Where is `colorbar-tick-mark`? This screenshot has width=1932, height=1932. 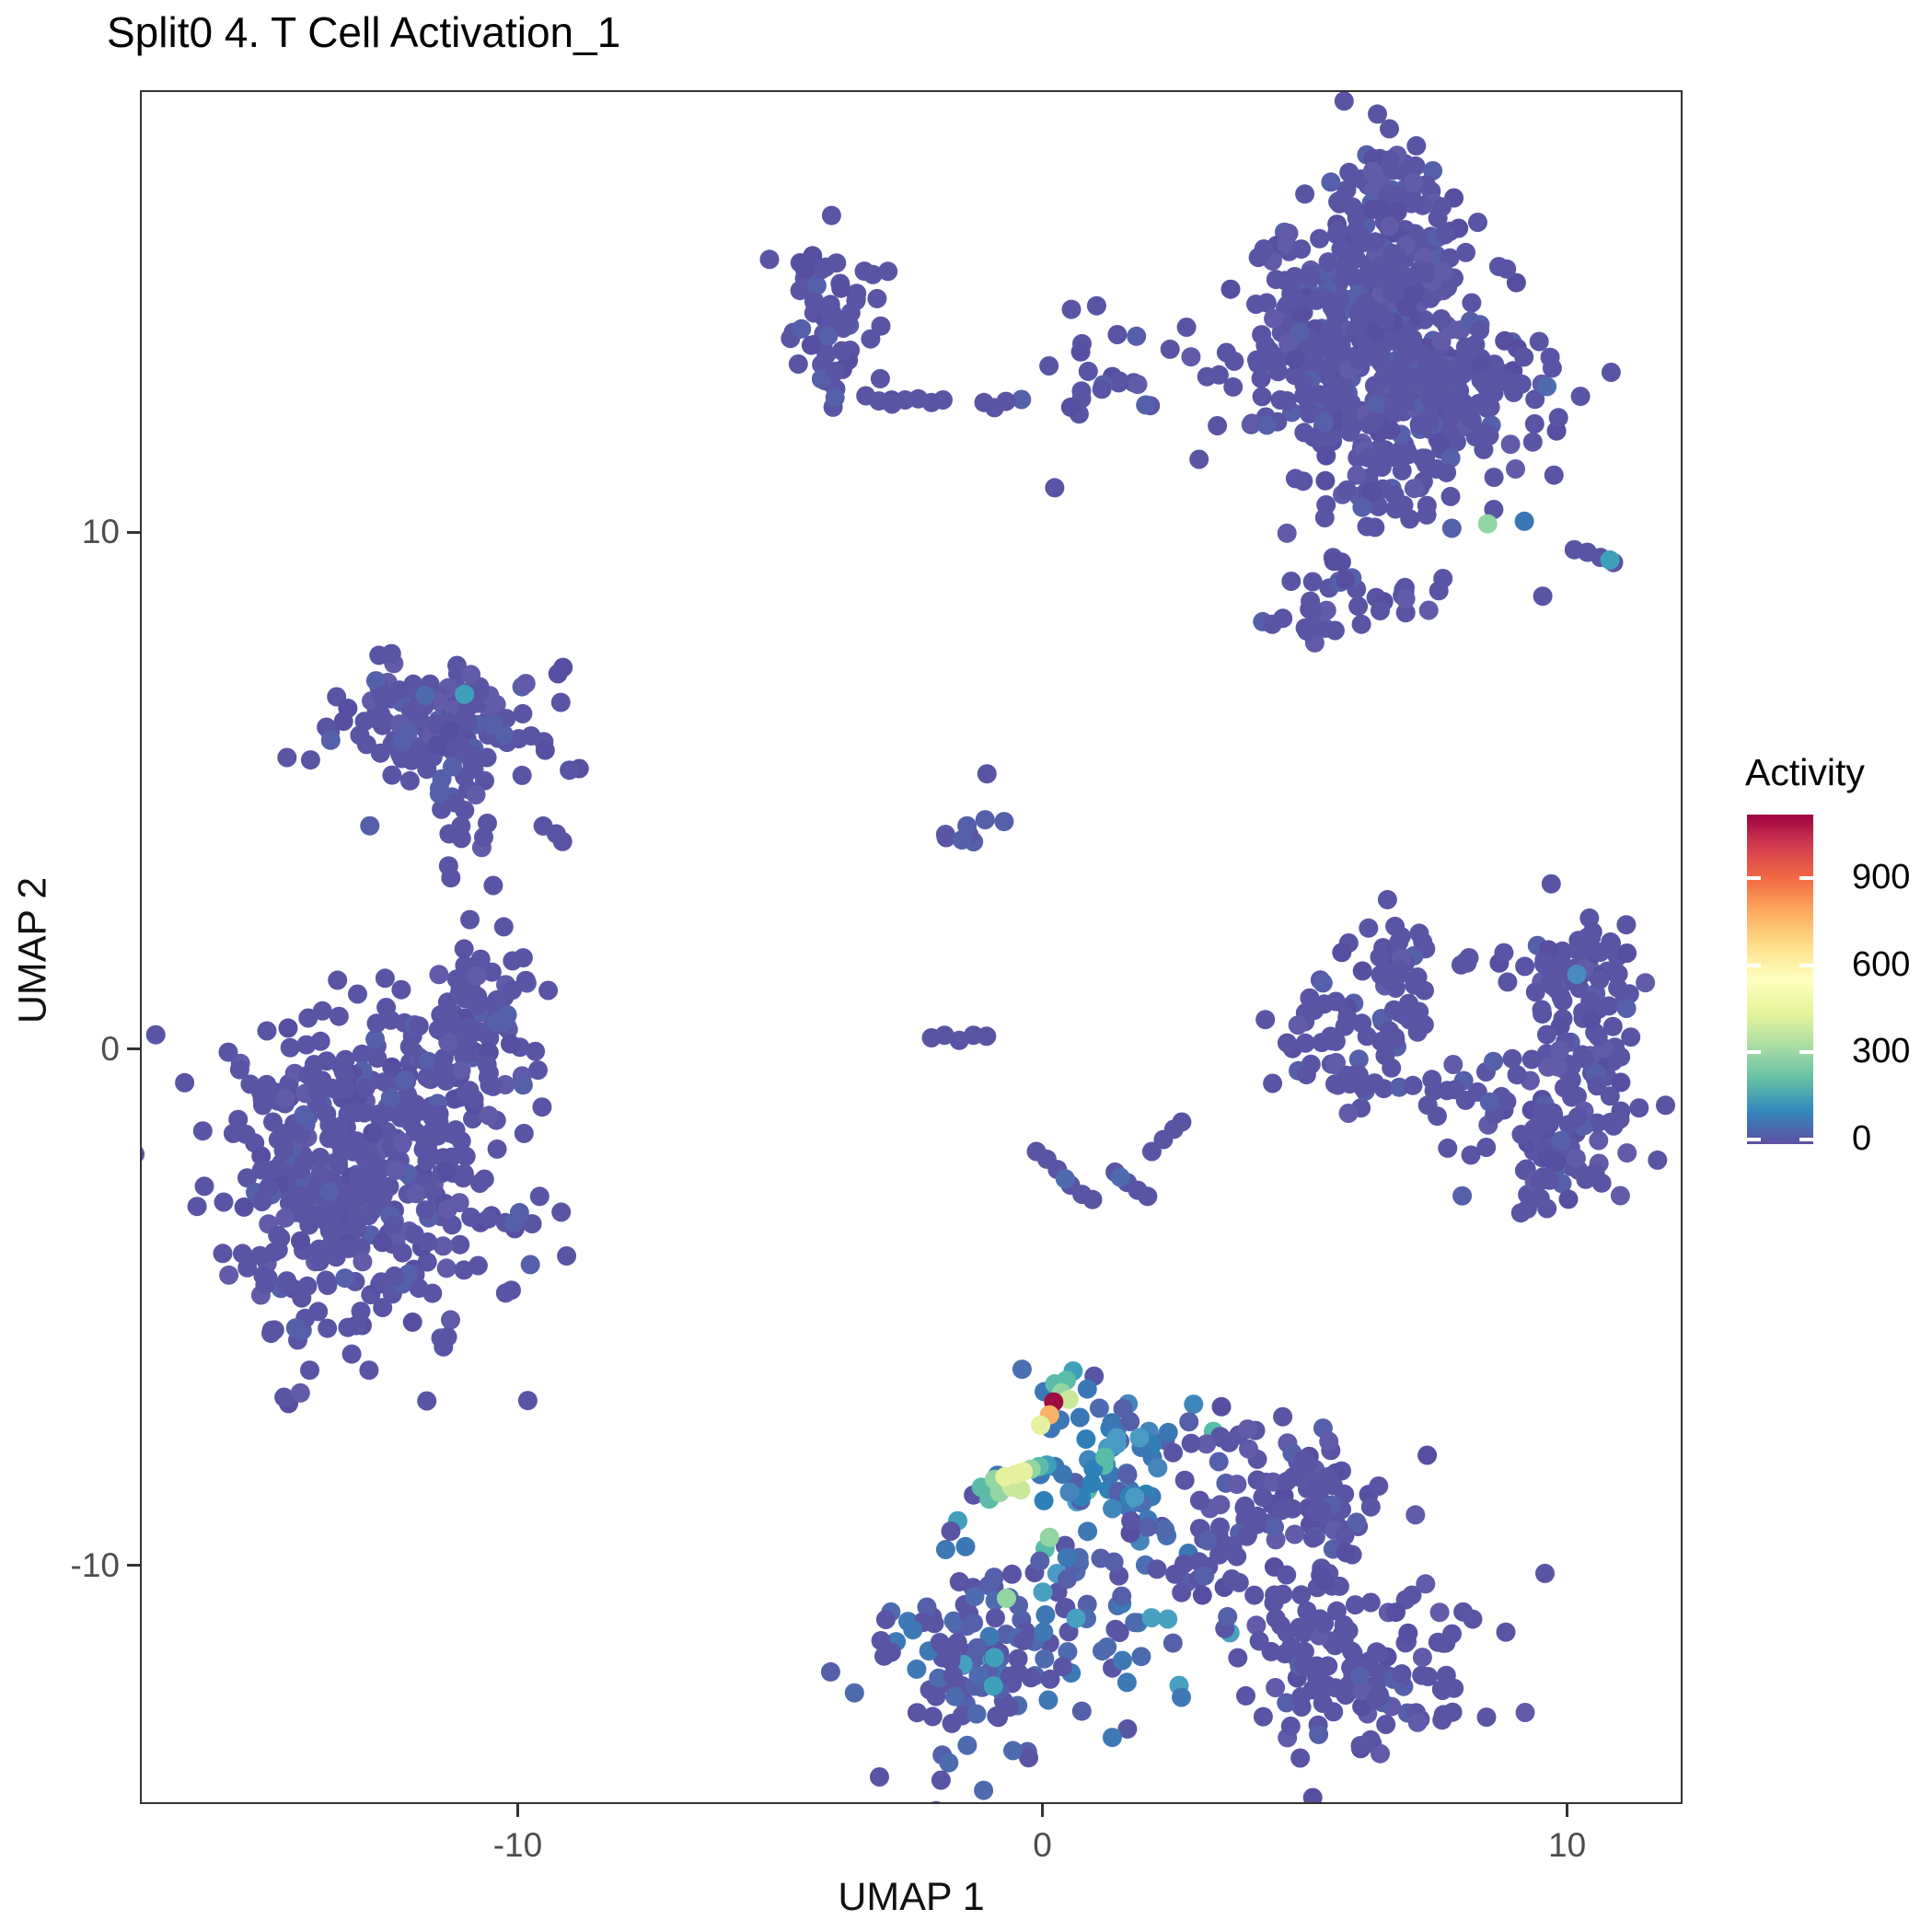 colorbar-tick-mark is located at coordinates (1806, 879).